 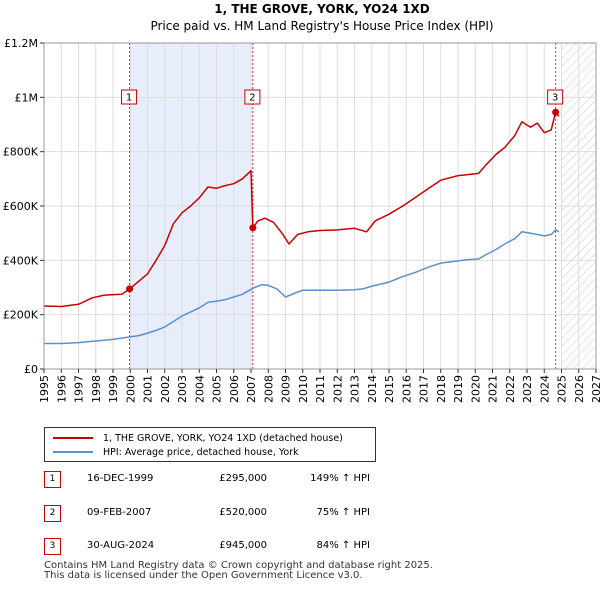 What do you see at coordinates (130, 389) in the screenshot?
I see `x-tick-label: 2000` at bounding box center [130, 389].